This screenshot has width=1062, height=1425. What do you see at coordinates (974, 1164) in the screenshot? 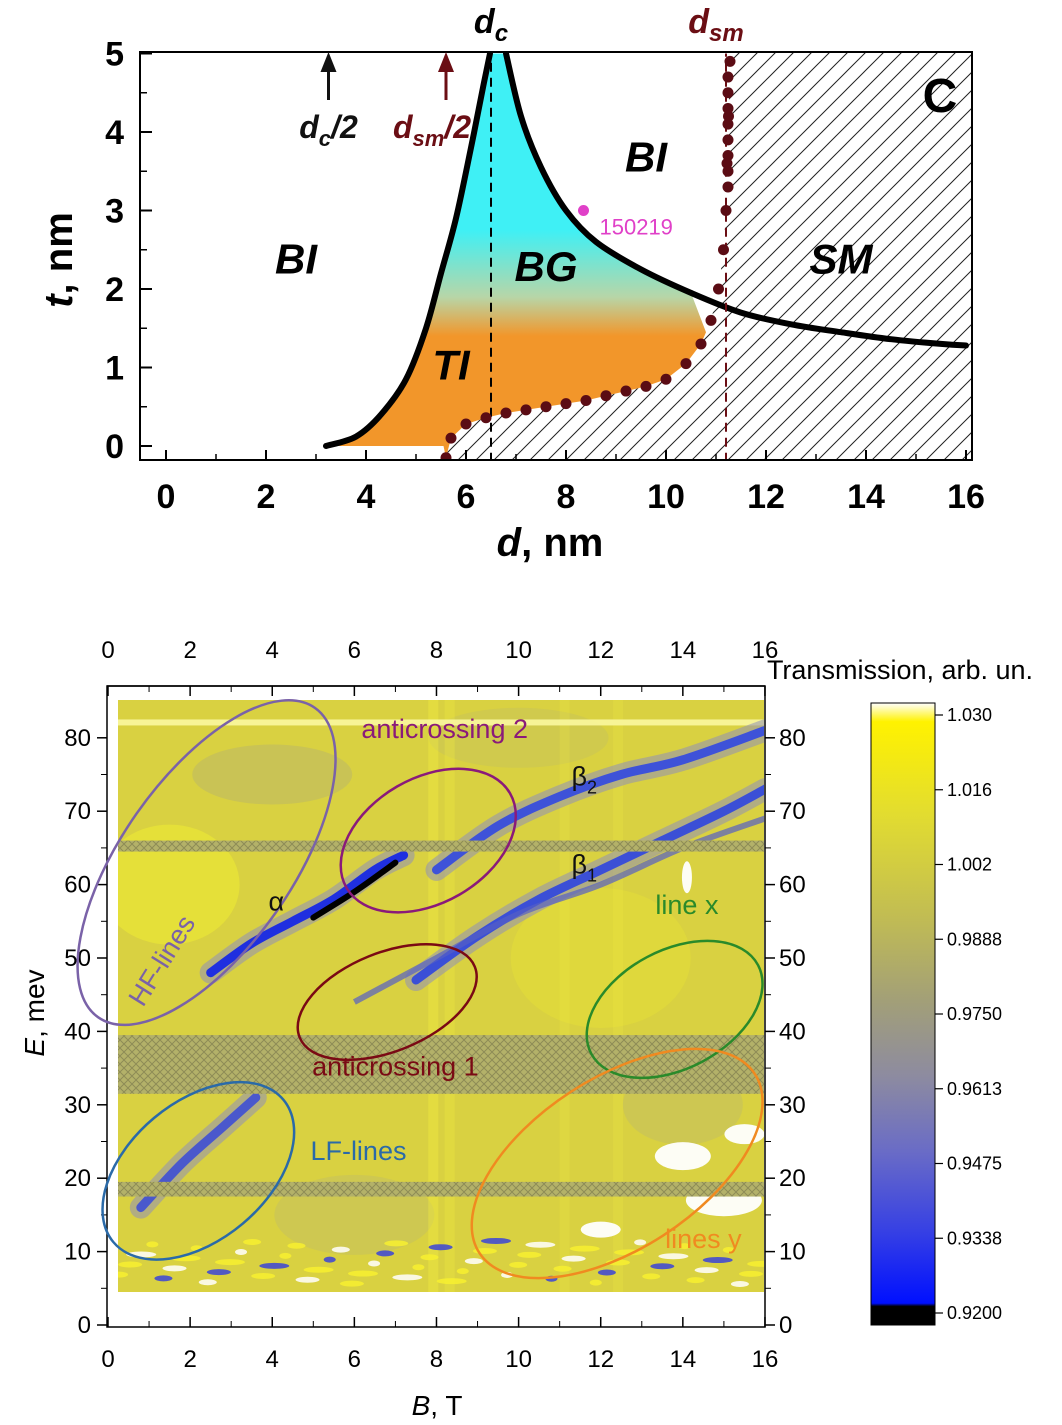
I see `colorbar-tick-label: 0.9475` at bounding box center [974, 1164].